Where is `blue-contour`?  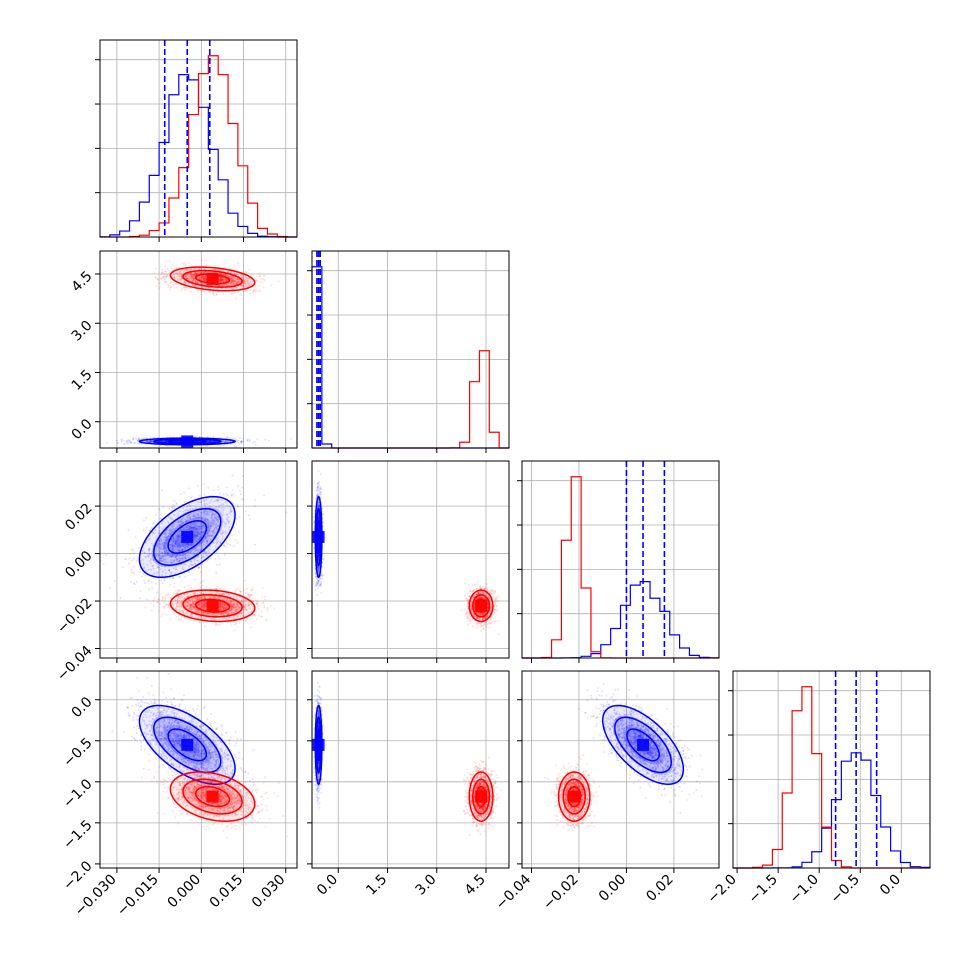 blue-contour is located at coordinates (187, 441).